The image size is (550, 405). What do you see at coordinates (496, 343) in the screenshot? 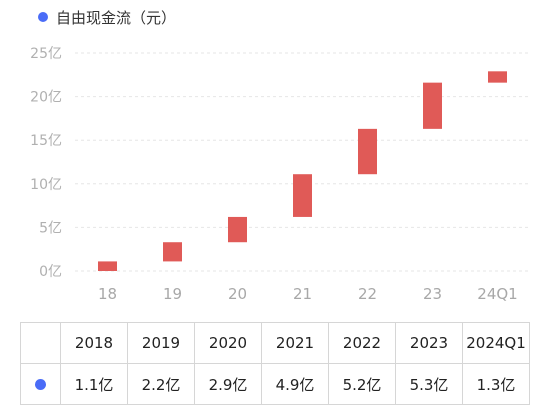
I see `table-header-cell: 2024Q1` at bounding box center [496, 343].